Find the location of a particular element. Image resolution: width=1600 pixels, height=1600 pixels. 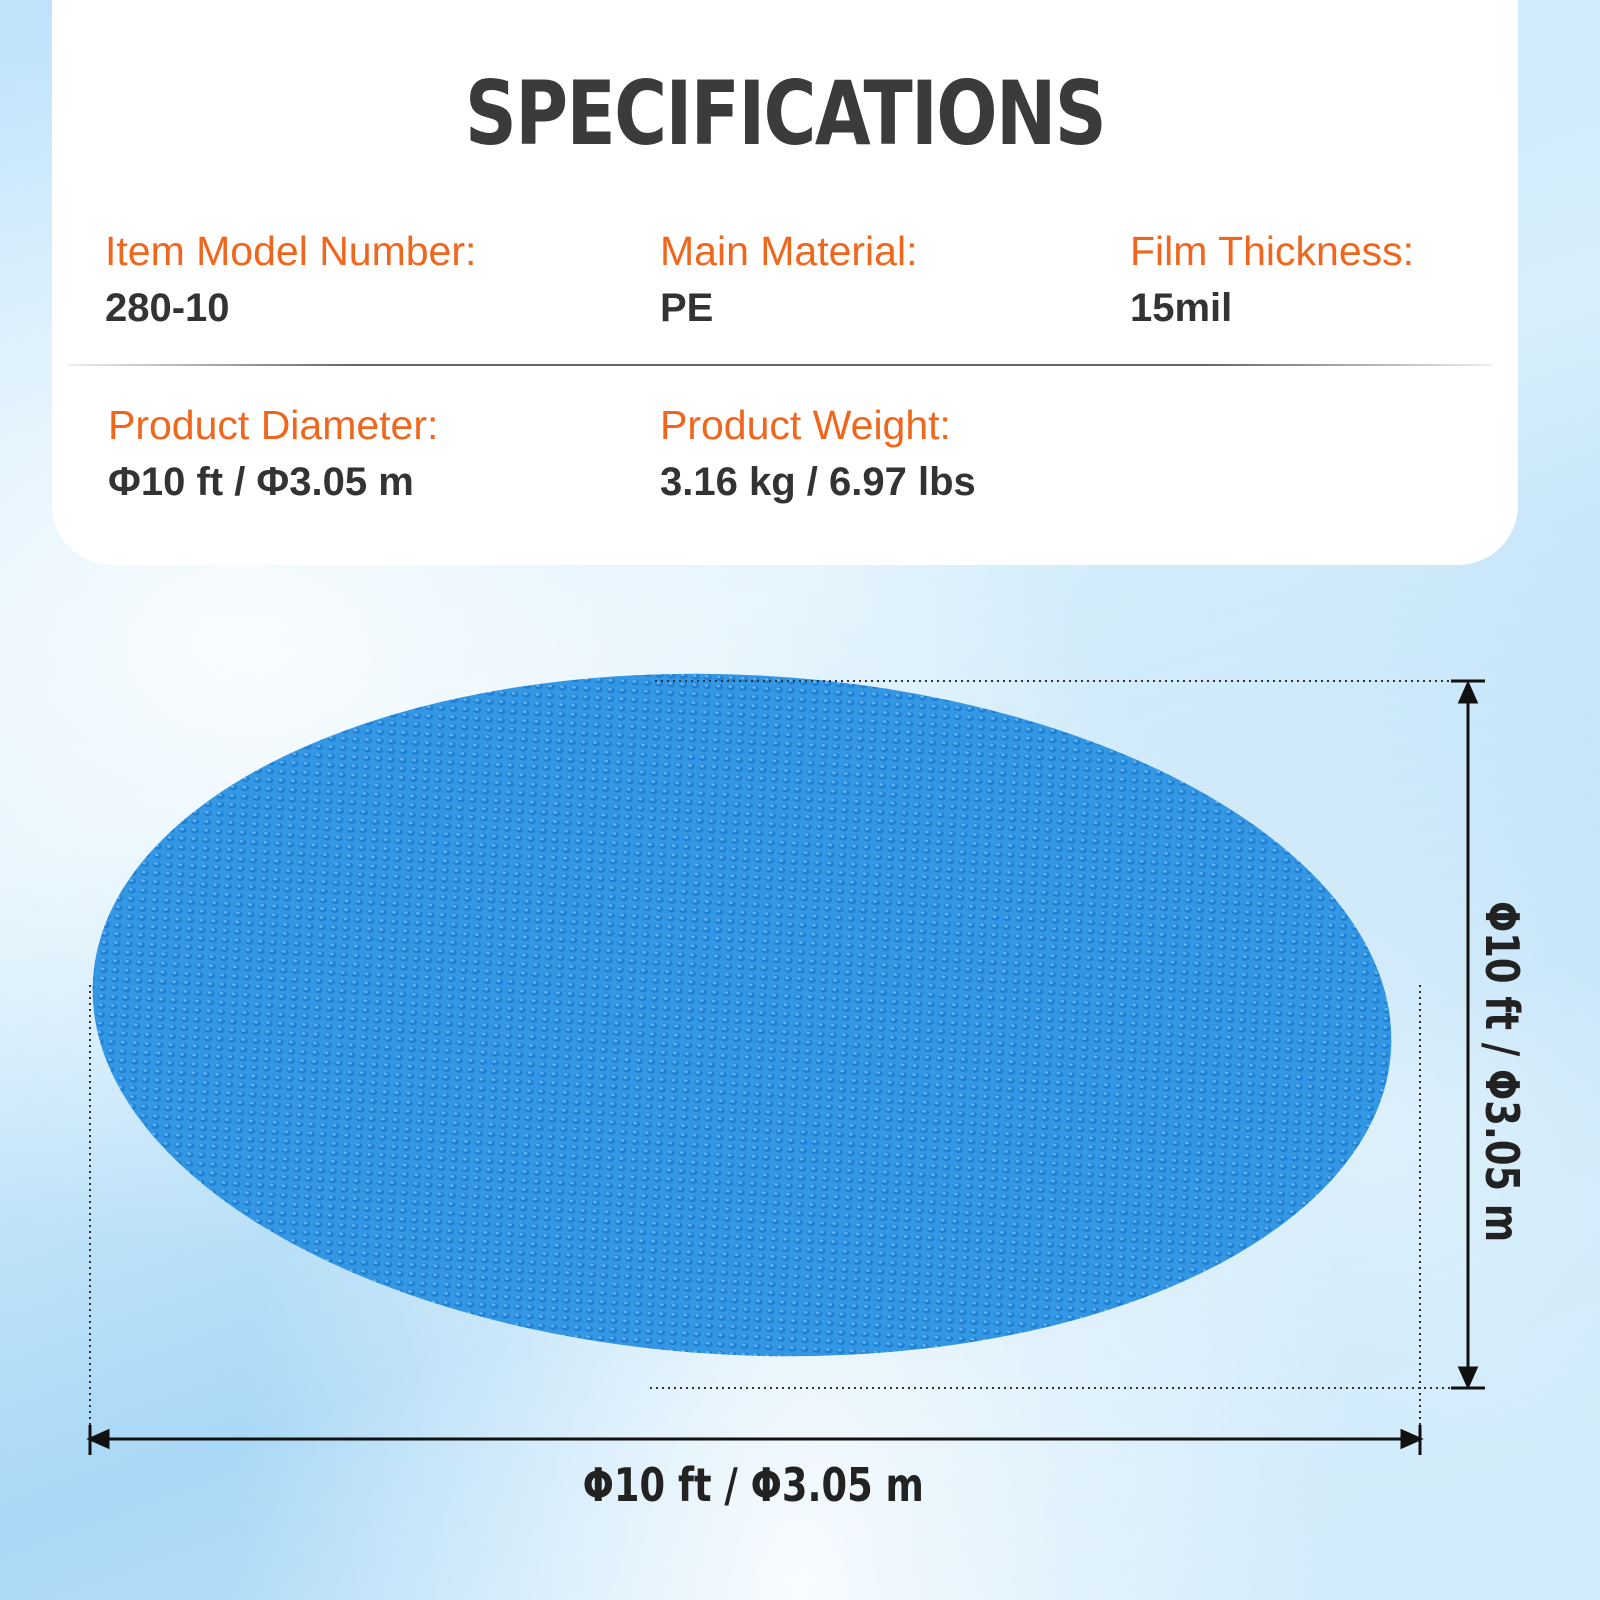

diameter-label: Product Diameter: is located at coordinates (273, 425).